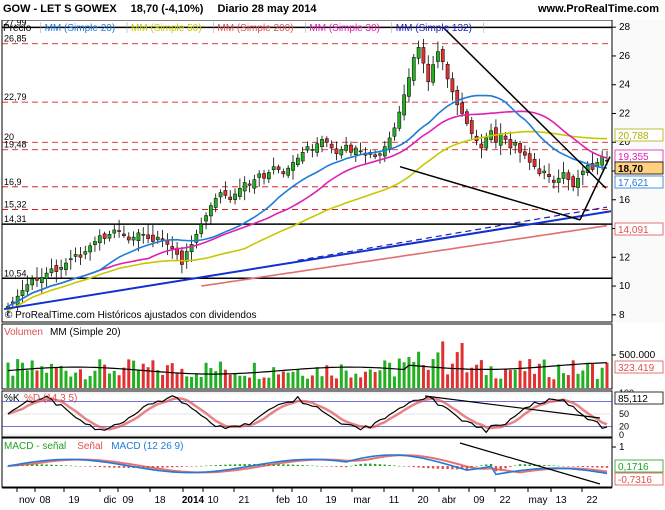 The width and height of the screenshot is (665, 510). Describe the element at coordinates (449, 500) in the screenshot. I see `time-axis-label: abr` at that location.